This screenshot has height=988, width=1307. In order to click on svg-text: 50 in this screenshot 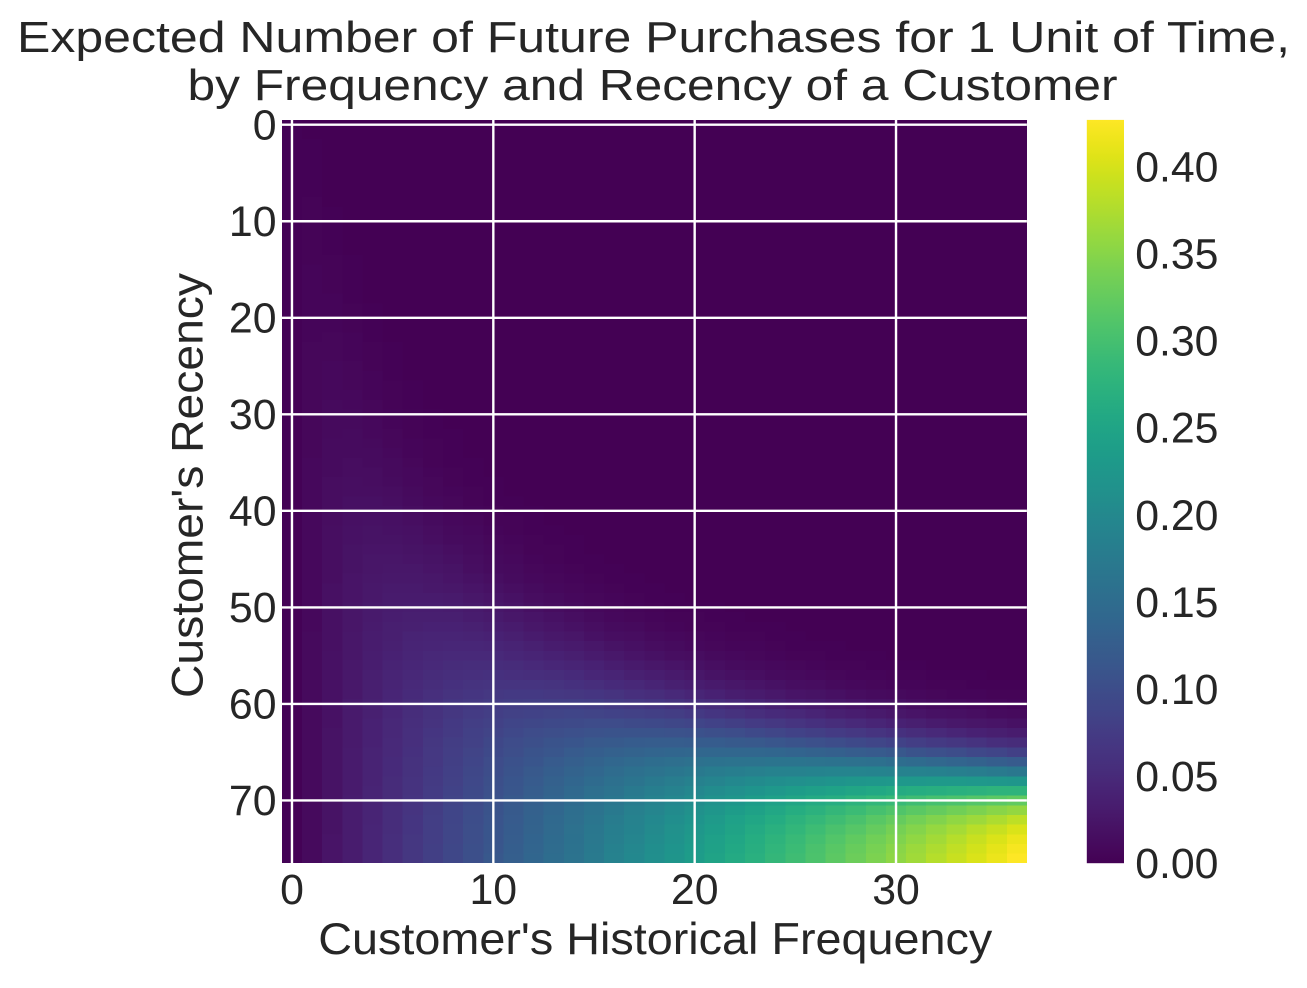, I will do `click(253, 608)`.